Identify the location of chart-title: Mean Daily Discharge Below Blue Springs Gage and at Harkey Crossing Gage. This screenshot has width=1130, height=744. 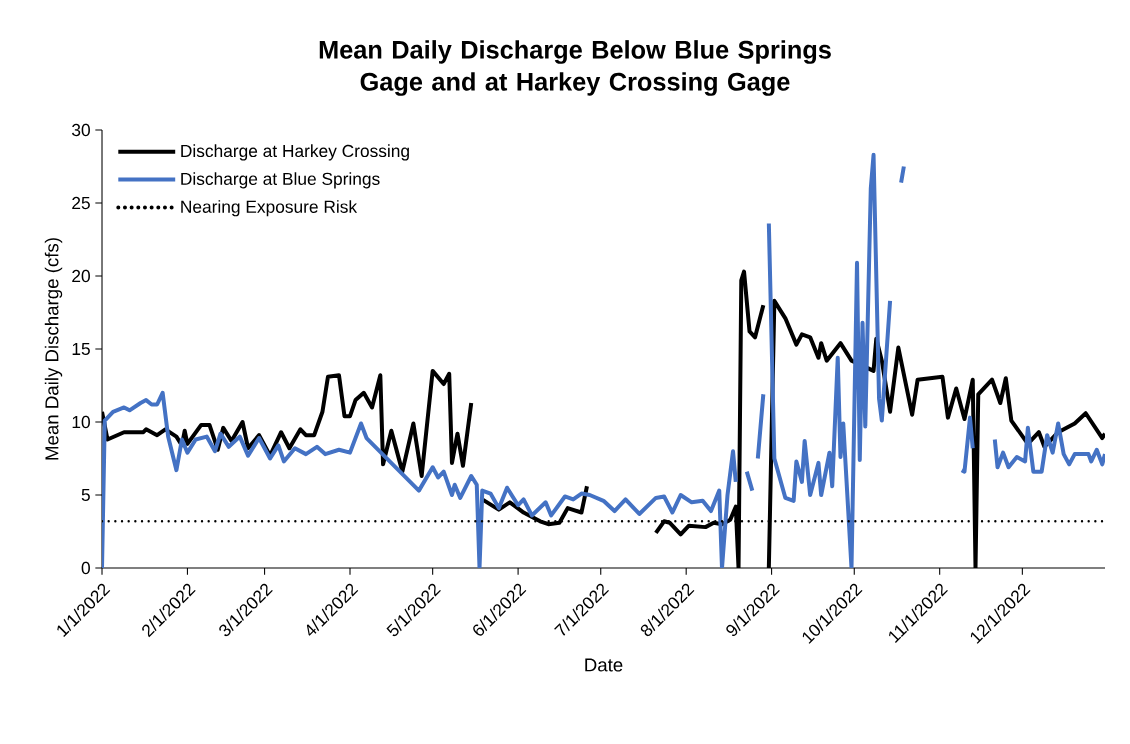
(575, 68).